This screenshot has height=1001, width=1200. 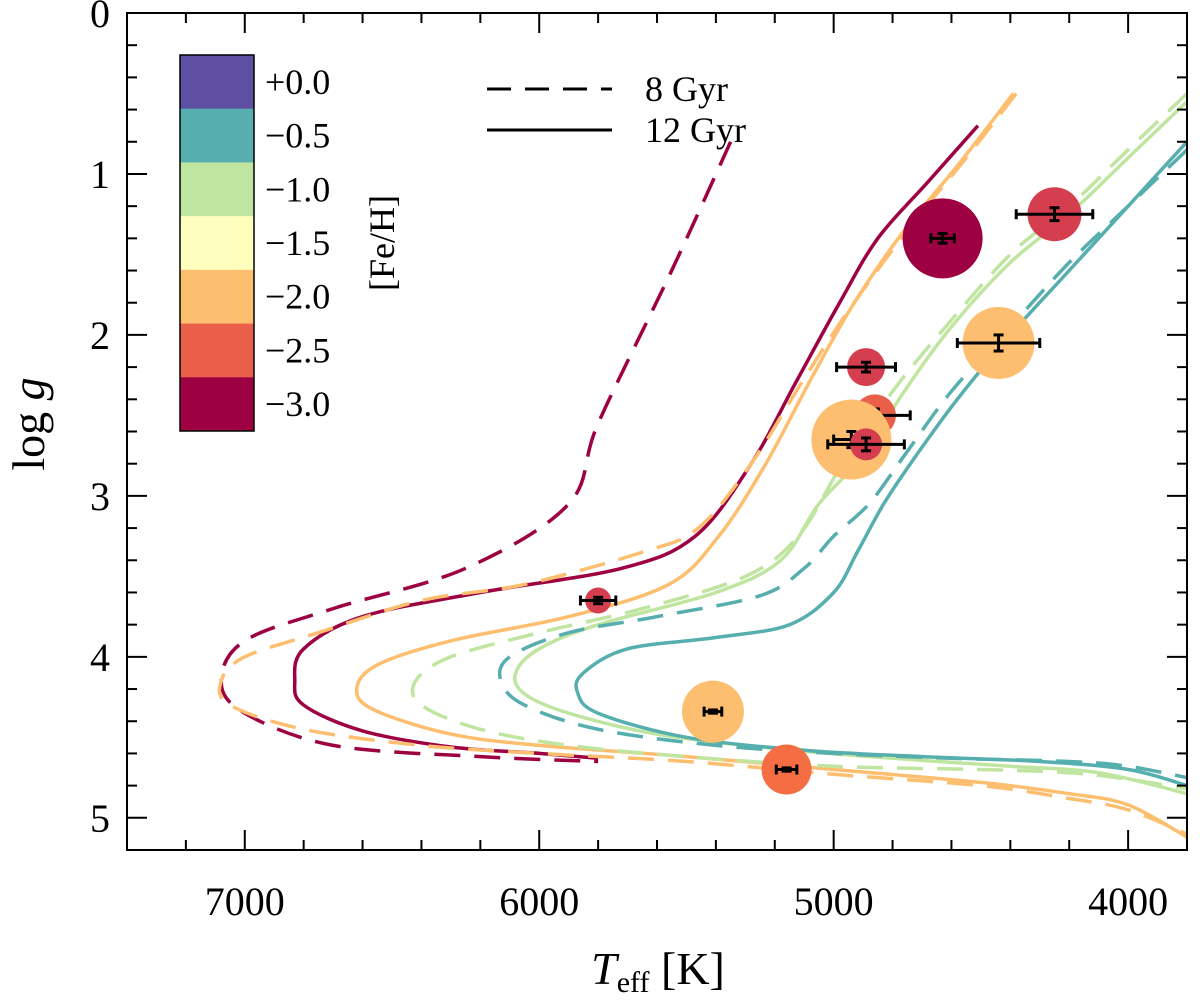 What do you see at coordinates (297, 297) in the screenshot?
I see `colorbar-label-4: −2.0` at bounding box center [297, 297].